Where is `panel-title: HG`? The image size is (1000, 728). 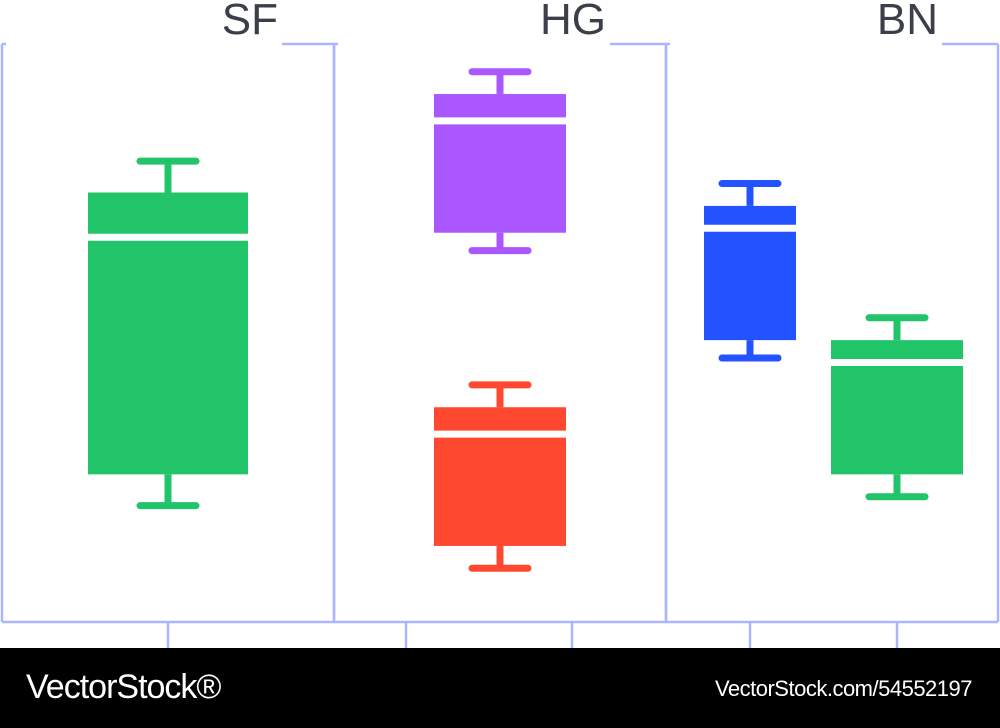 panel-title: HG is located at coordinates (573, 22).